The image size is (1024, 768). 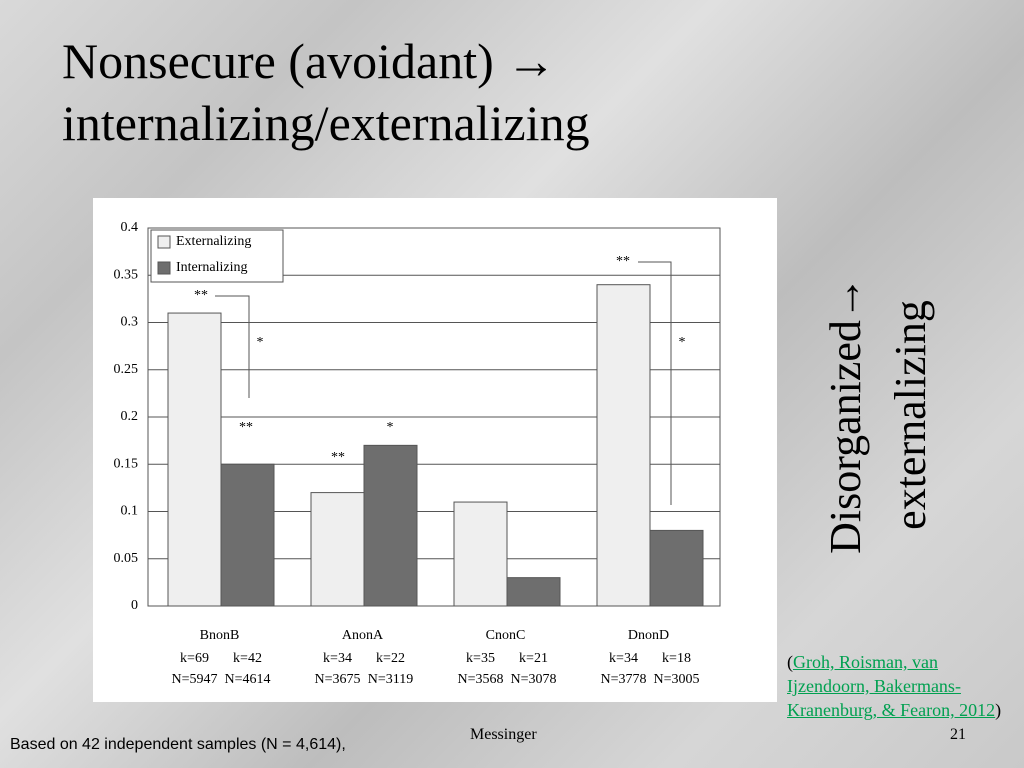 What do you see at coordinates (126, 274) in the screenshot?
I see `y-tick-label: 0.35` at bounding box center [126, 274].